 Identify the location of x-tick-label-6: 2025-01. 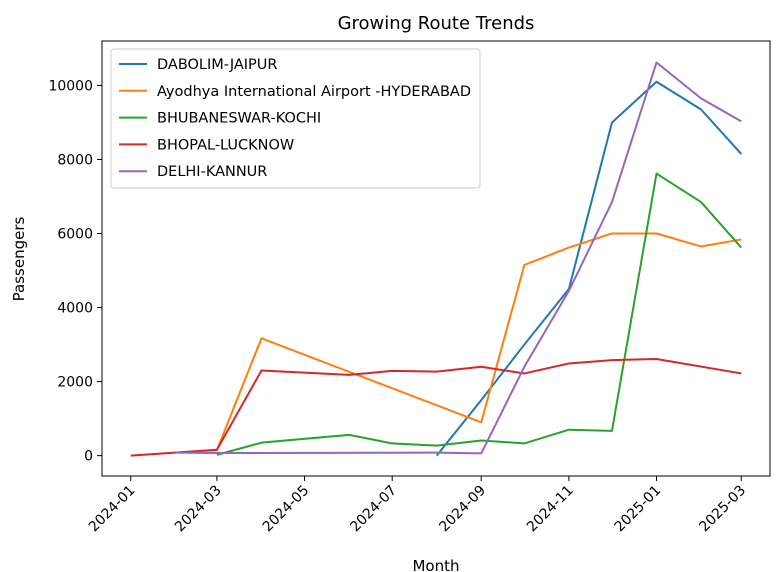
(638, 509).